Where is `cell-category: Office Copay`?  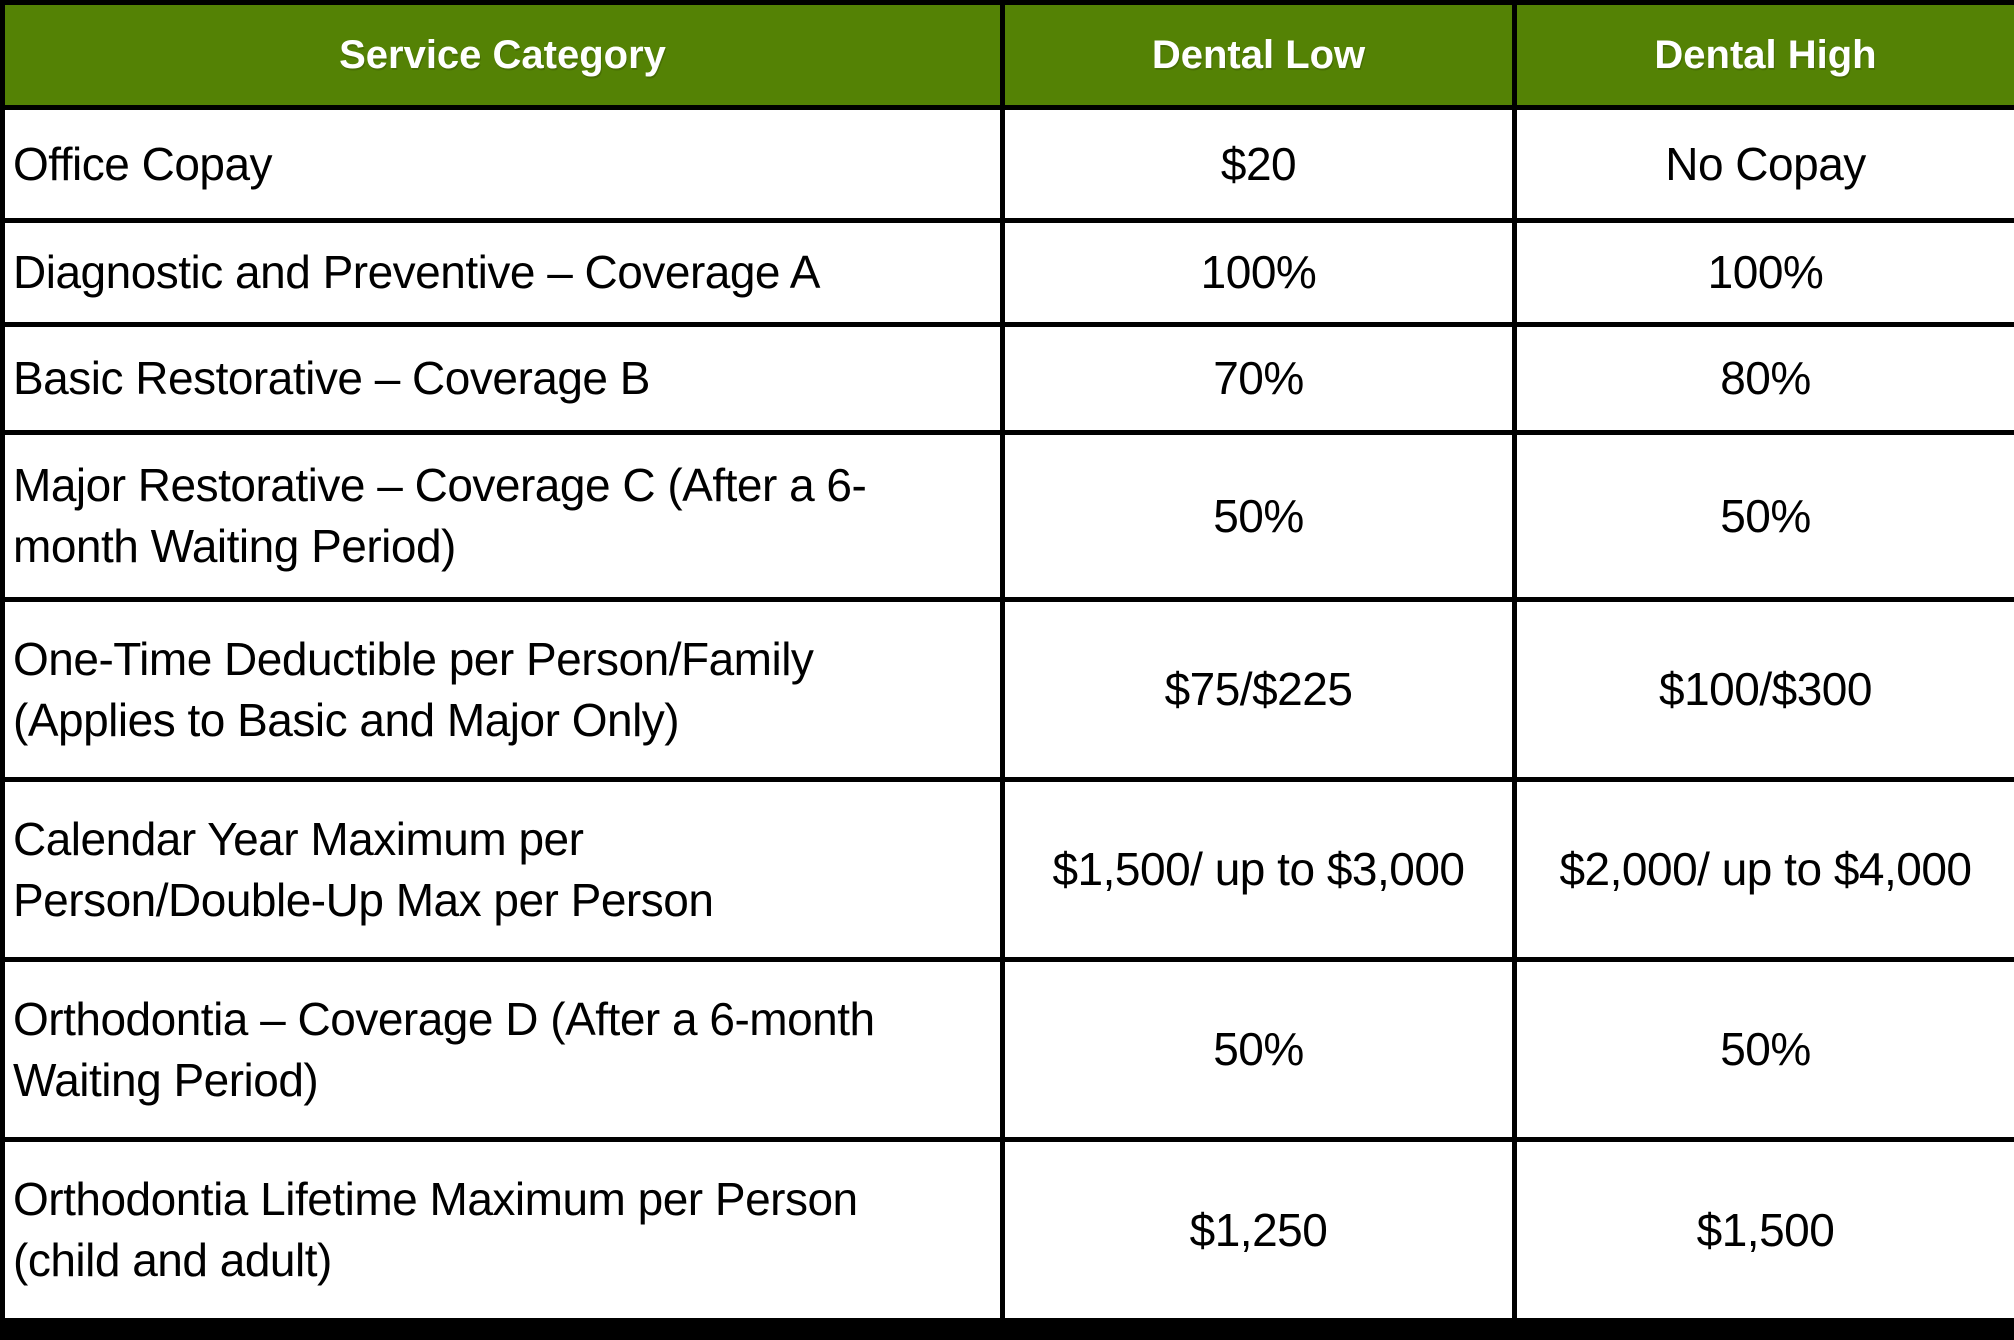
cell-category: Office Copay is located at coordinates (502, 164).